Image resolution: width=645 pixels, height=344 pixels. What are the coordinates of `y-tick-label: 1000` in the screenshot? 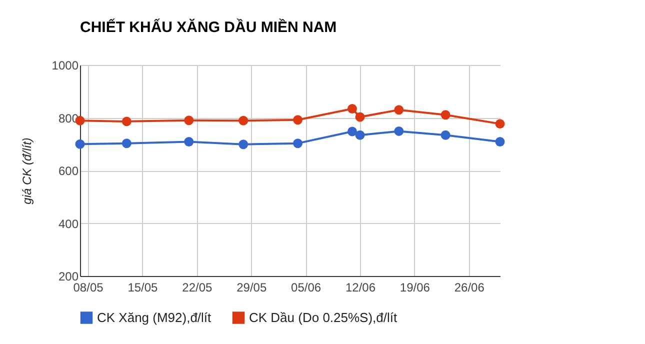 It's located at (65, 65).